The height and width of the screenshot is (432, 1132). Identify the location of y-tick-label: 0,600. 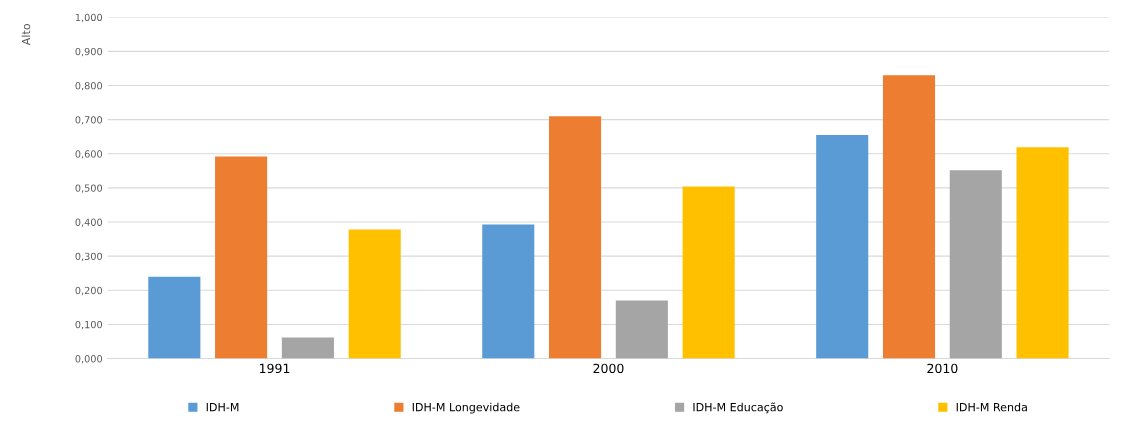
(89, 154).